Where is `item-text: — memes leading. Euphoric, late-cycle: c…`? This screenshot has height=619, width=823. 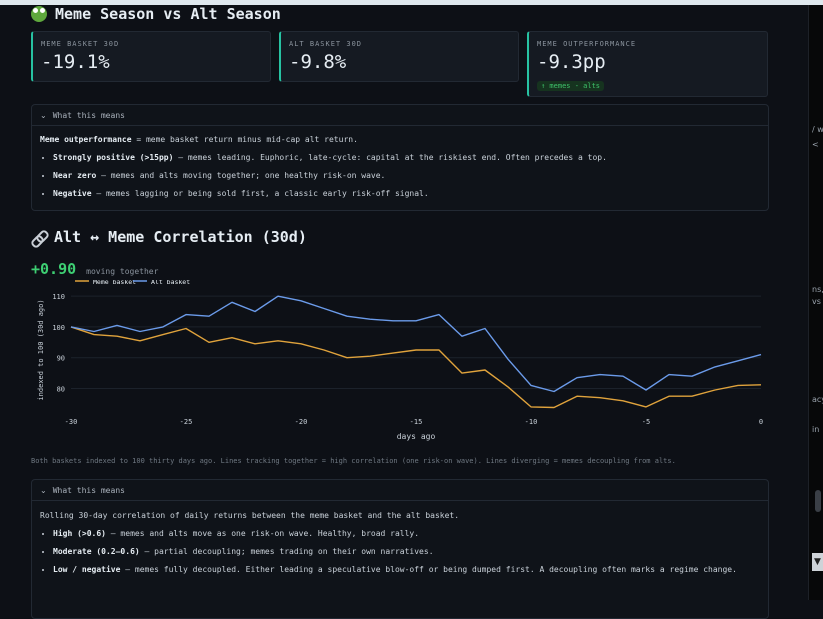 item-text: — memes leading. Euphoric, late-cycle: c… is located at coordinates (390, 157).